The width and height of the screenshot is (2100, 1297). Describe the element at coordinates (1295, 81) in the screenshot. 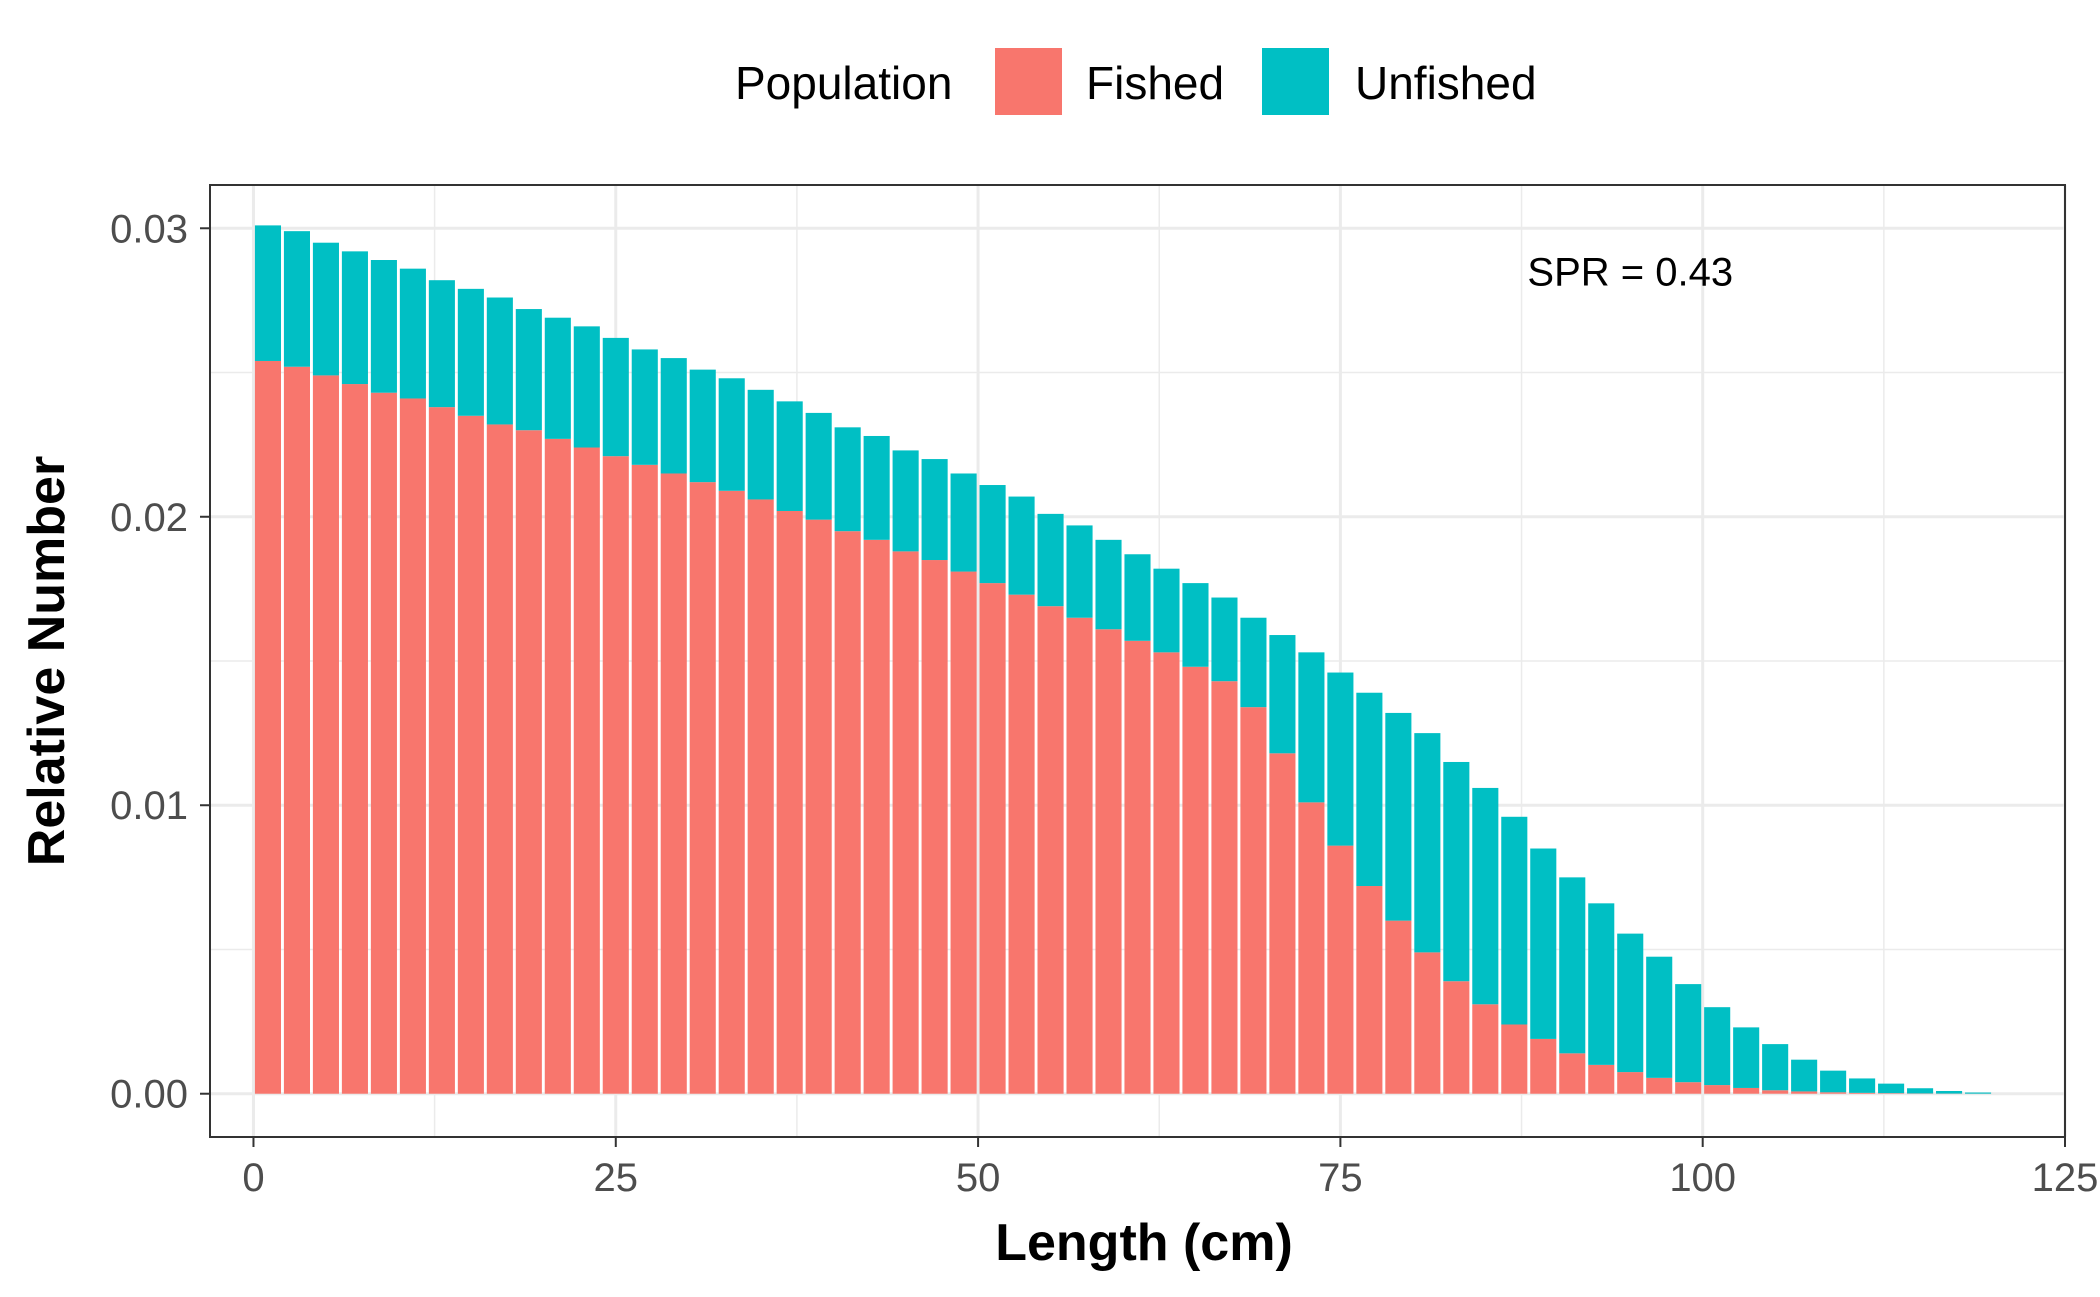

I see `legend-key-unfished` at that location.